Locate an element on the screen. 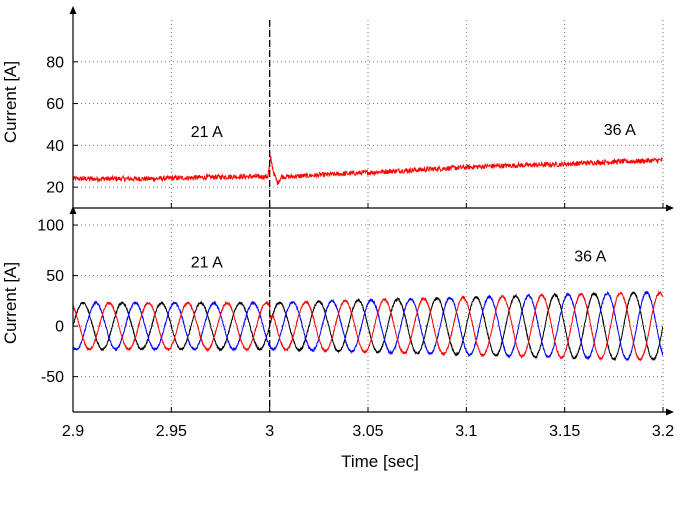 The width and height of the screenshot is (684, 510). top-y-axis-arrow is located at coordinates (73, 10).